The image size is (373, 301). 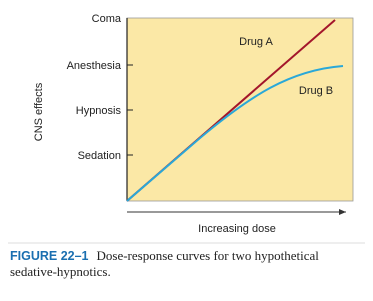 What do you see at coordinates (256, 42) in the screenshot?
I see `curve-label: Drug A` at bounding box center [256, 42].